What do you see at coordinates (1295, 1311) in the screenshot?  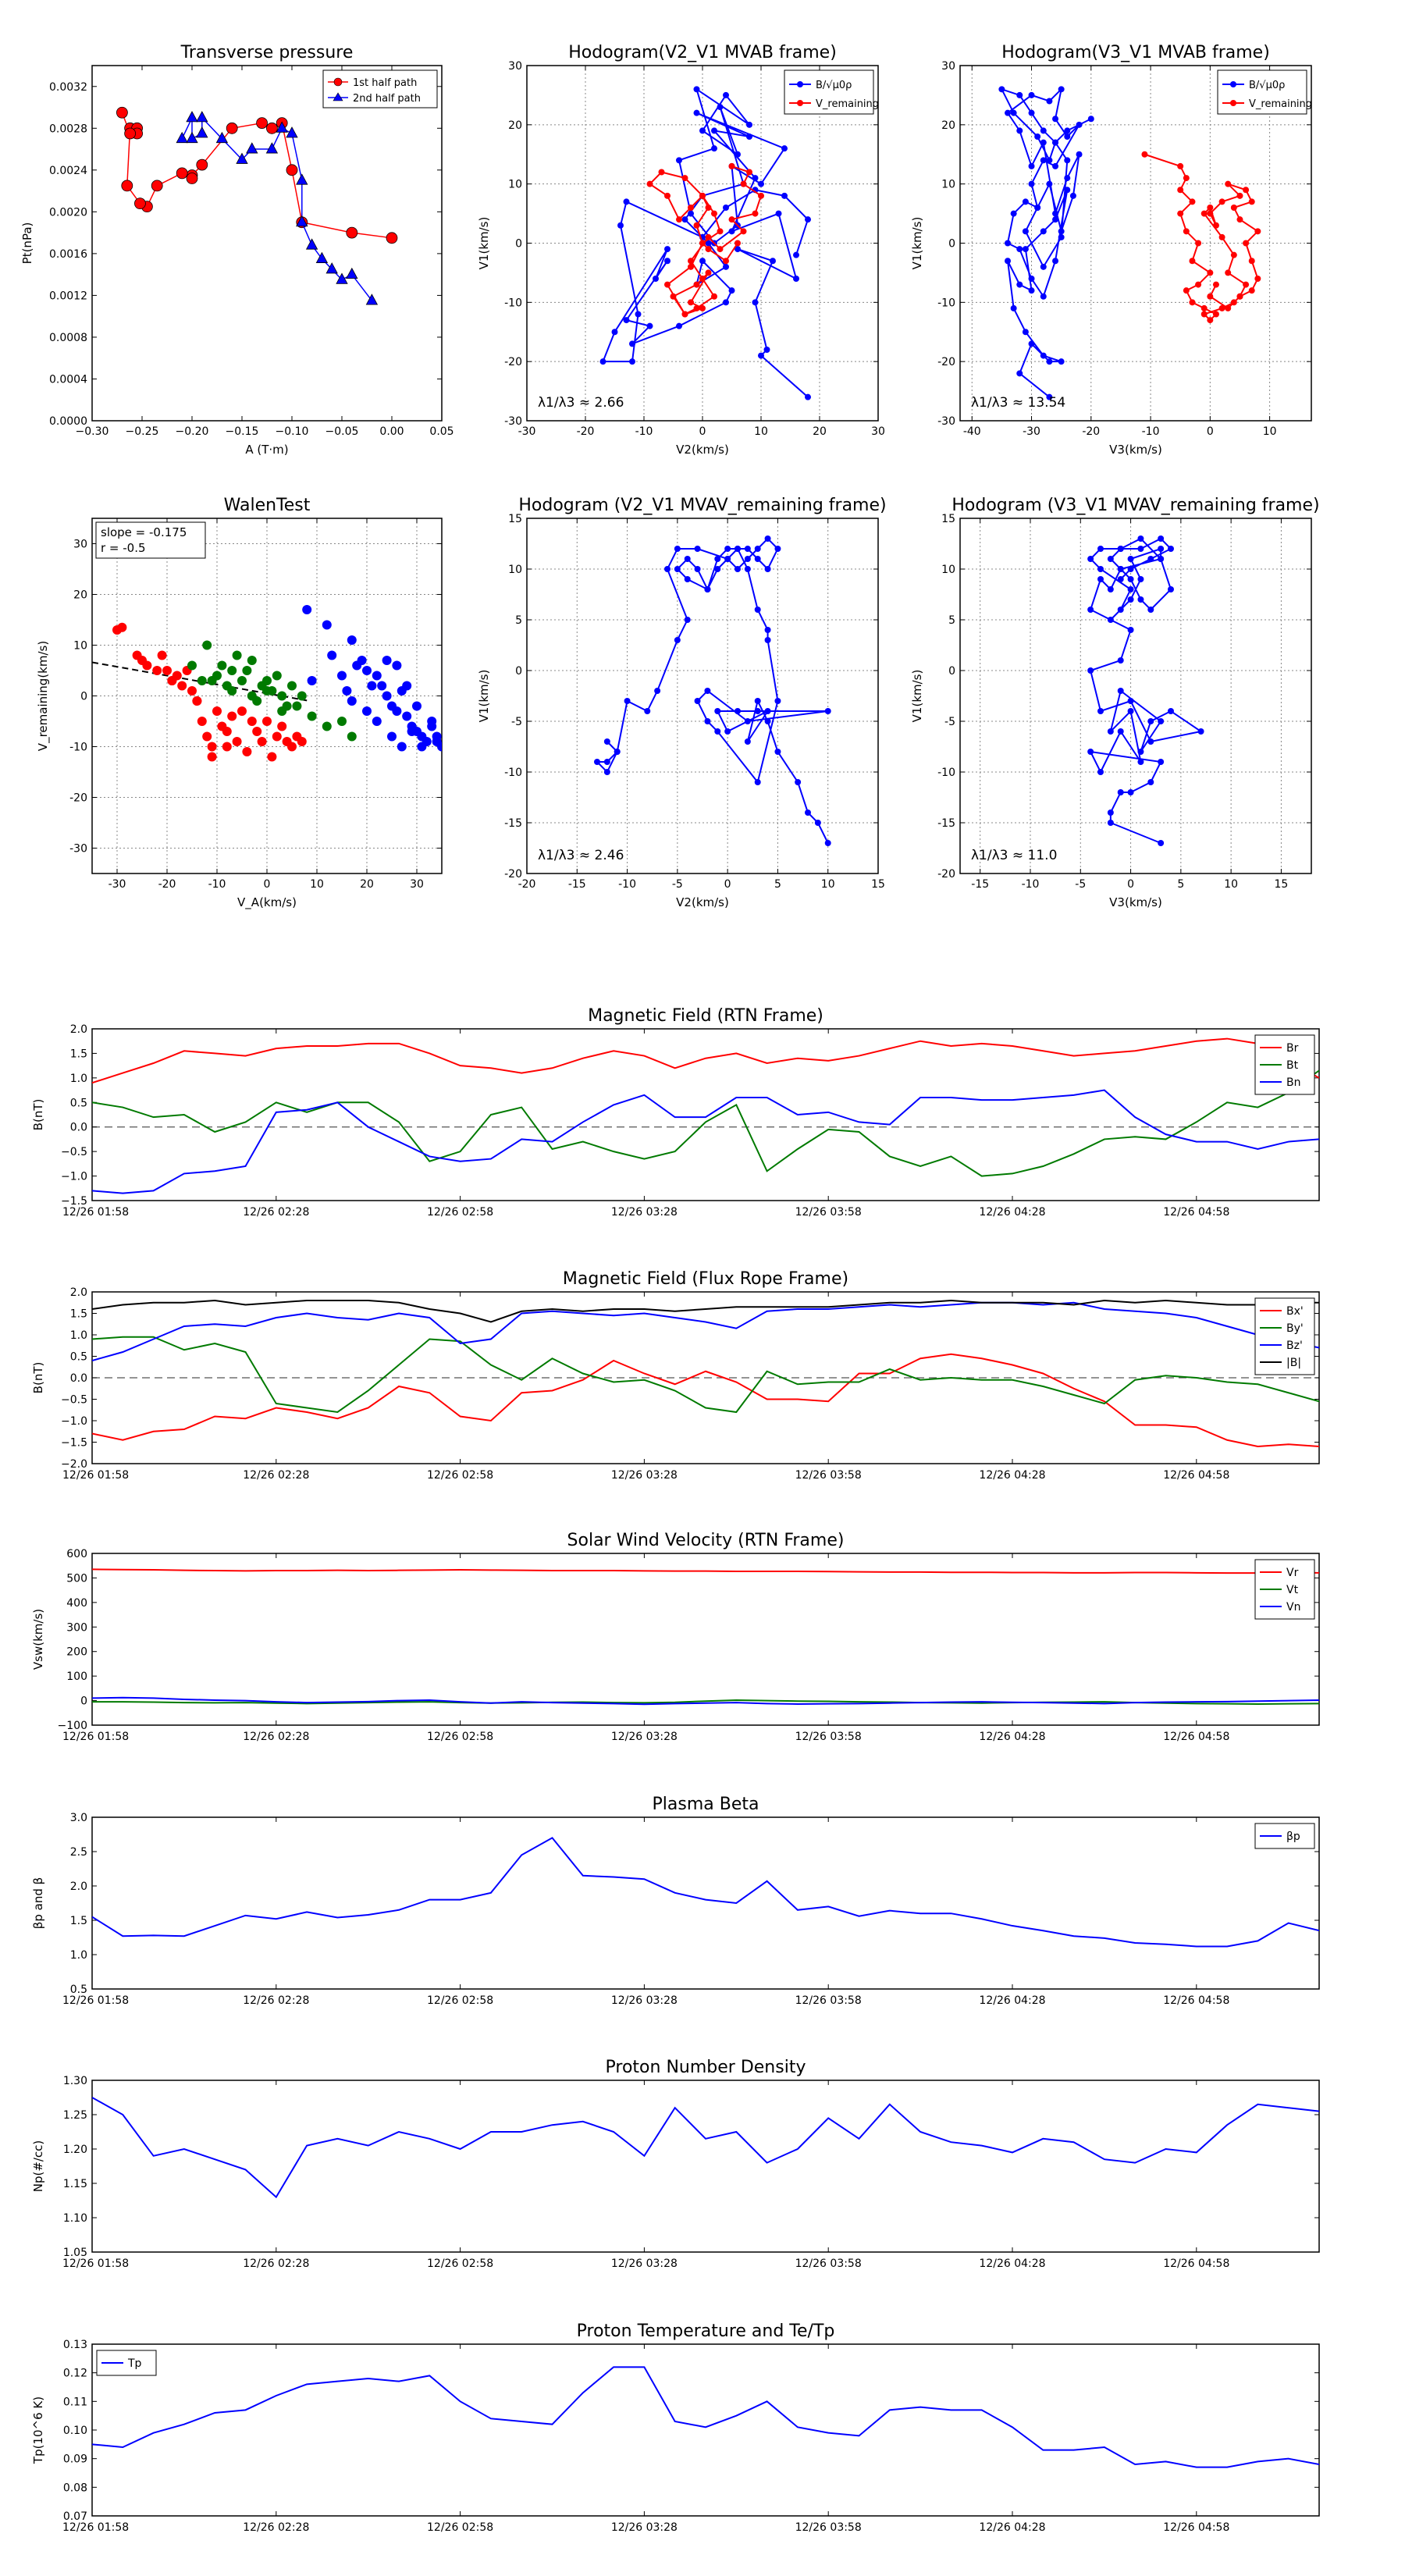 I see `legend-label: Bx'` at bounding box center [1295, 1311].